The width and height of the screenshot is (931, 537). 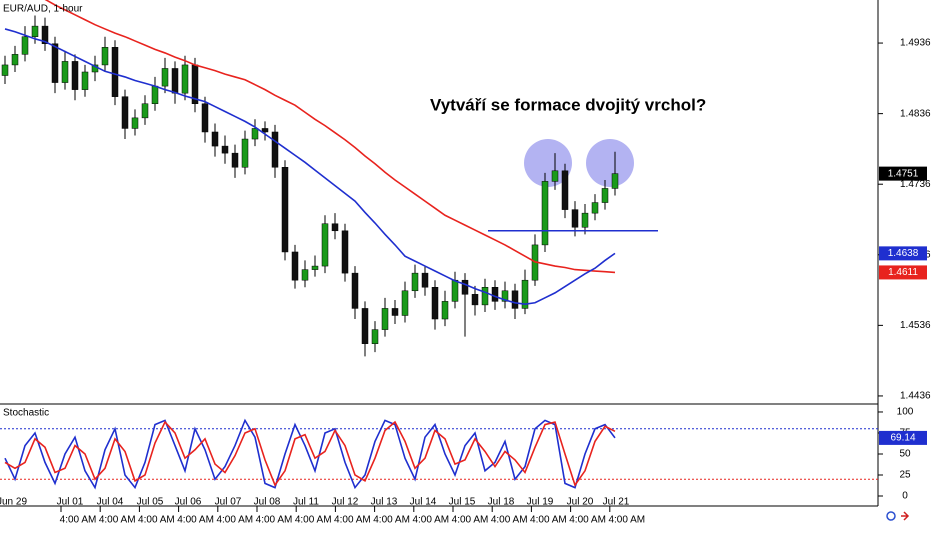 What do you see at coordinates (13, 502) in the screenshot?
I see `x-date-label: Jun 29` at bounding box center [13, 502].